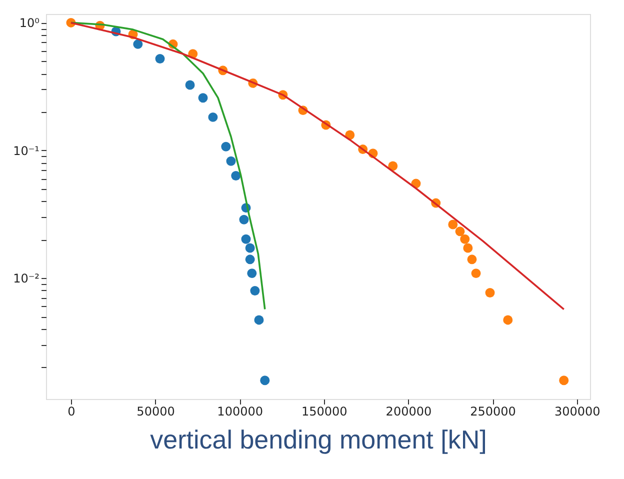 The width and height of the screenshot is (624, 479). Describe the element at coordinates (26, 279) in the screenshot. I see `y-tick-label: 10⁻²` at that location.